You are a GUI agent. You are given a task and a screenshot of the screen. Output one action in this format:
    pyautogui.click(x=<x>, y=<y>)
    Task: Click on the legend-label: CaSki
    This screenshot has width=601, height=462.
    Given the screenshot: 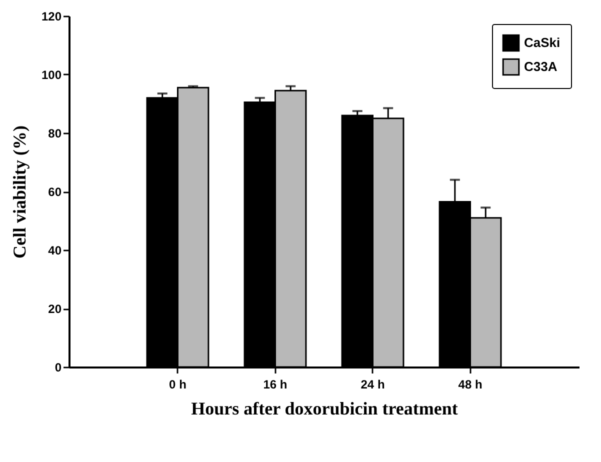 What is the action you would take?
    pyautogui.click(x=542, y=42)
    